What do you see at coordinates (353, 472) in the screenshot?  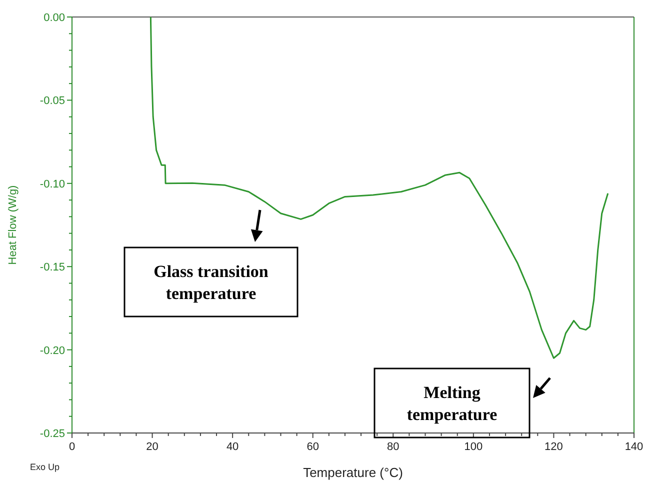 I see `x-axis-title: Temperature (°C)` at bounding box center [353, 472].